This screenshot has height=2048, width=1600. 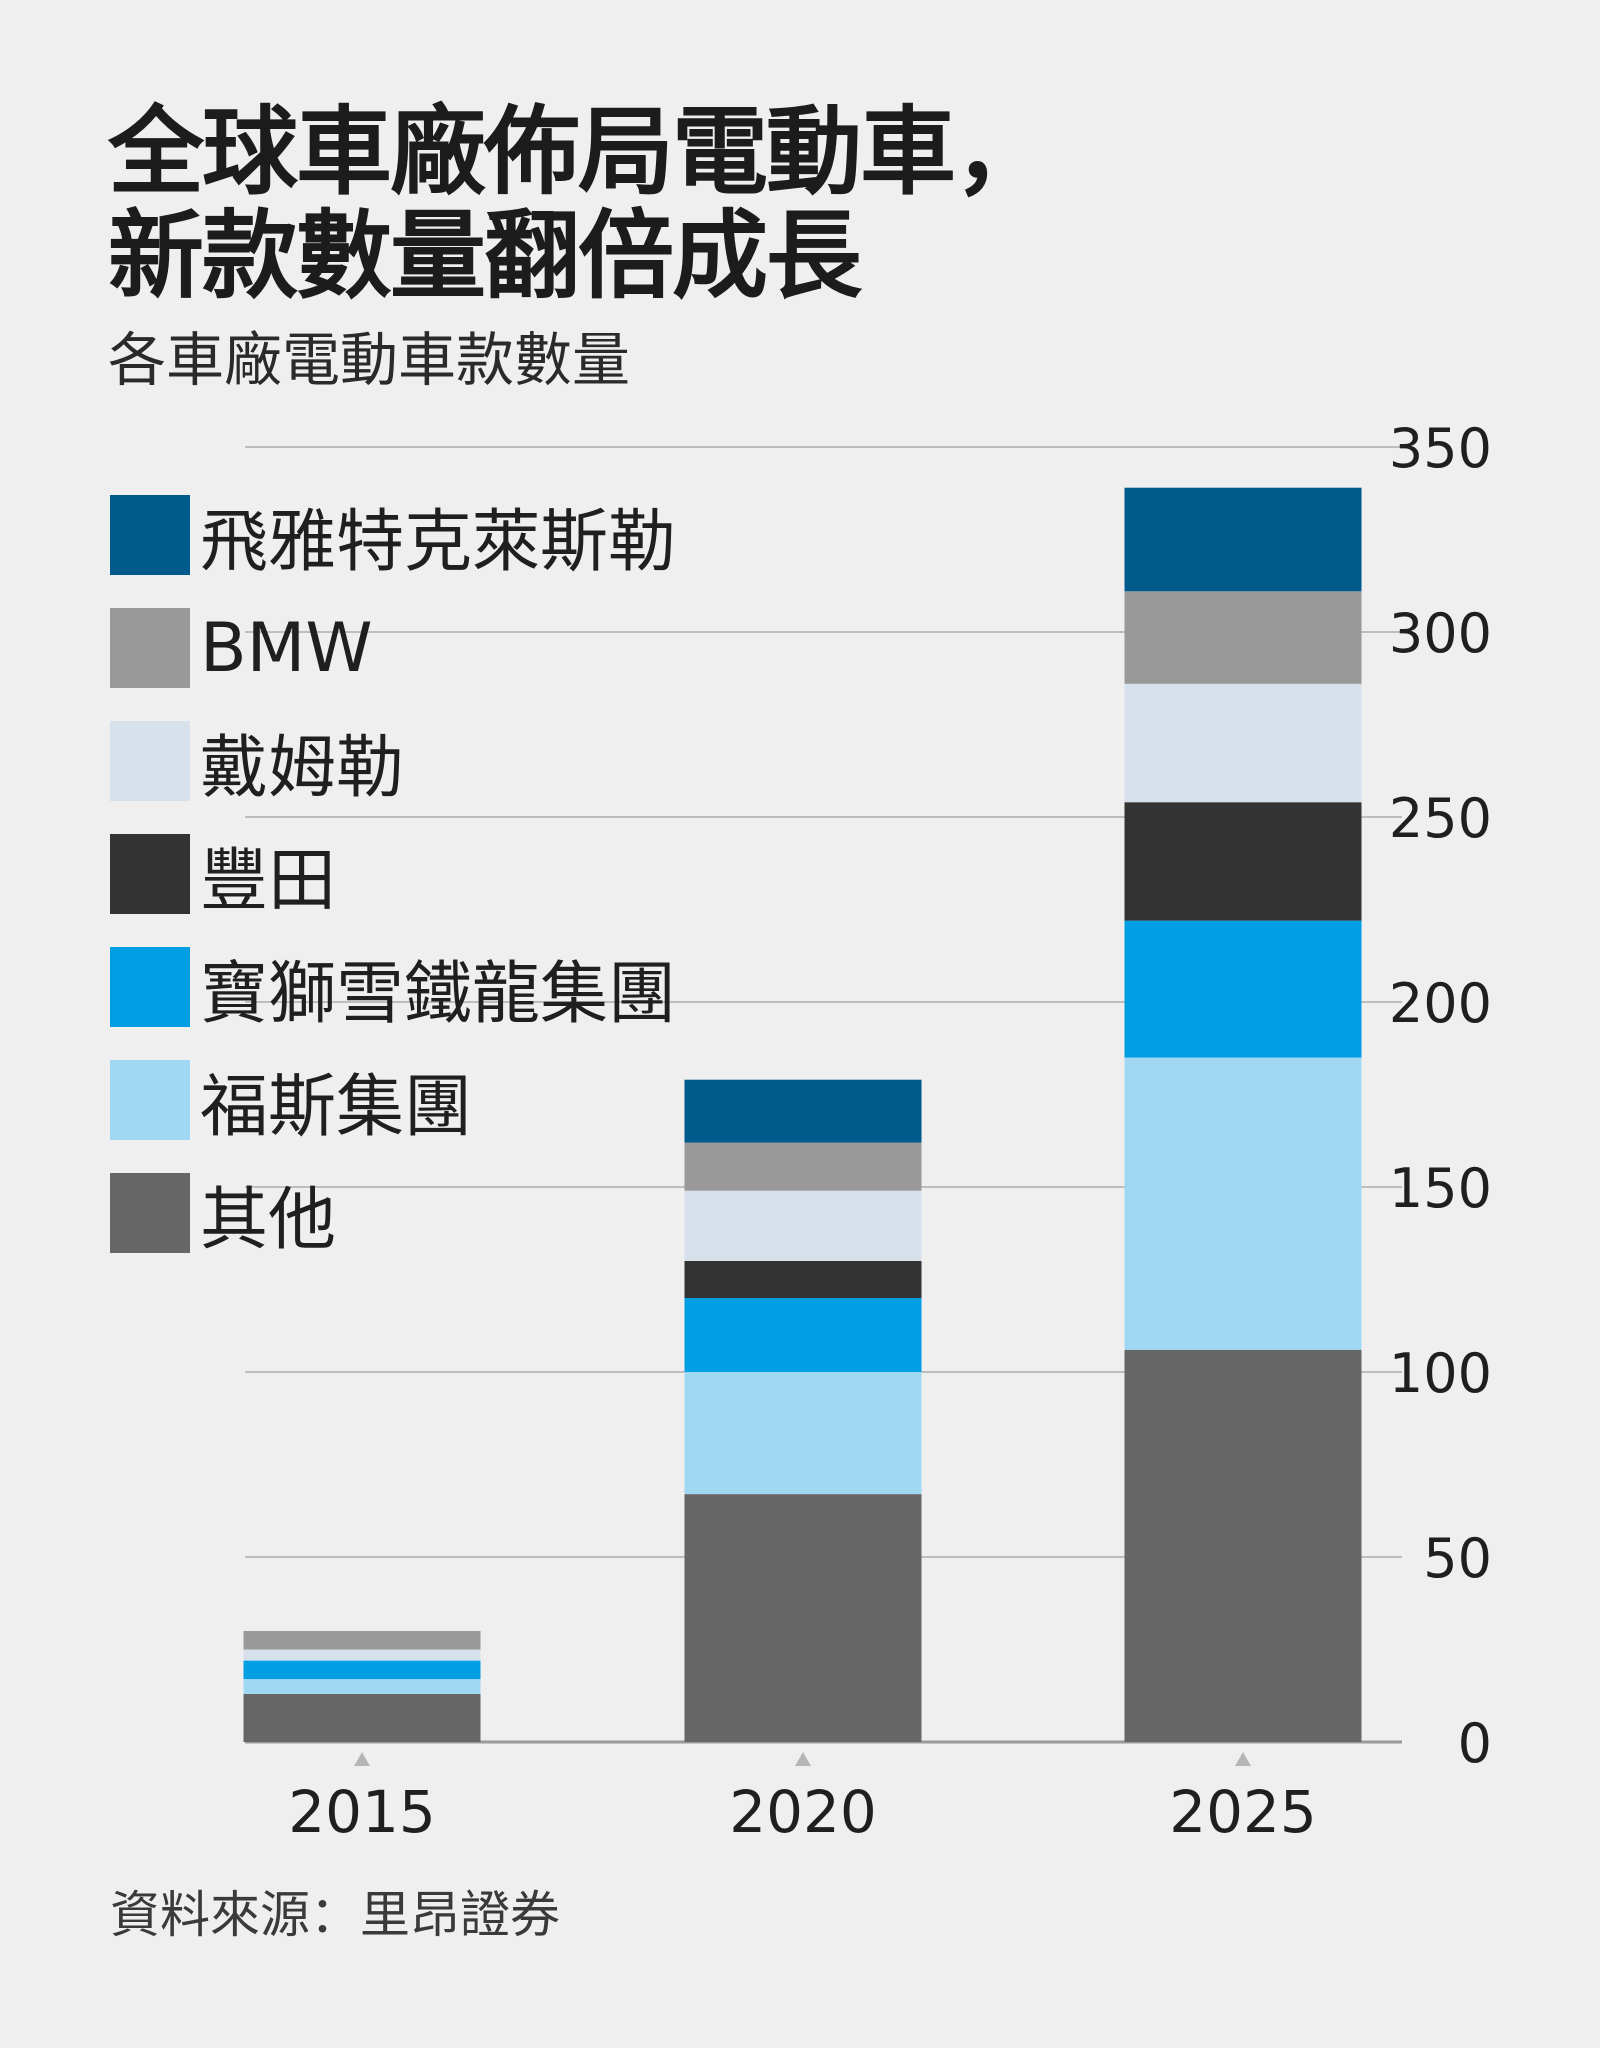 What do you see at coordinates (1243, 539) in the screenshot?
I see `bar-segment-2025-飛雅特克萊斯勒` at bounding box center [1243, 539].